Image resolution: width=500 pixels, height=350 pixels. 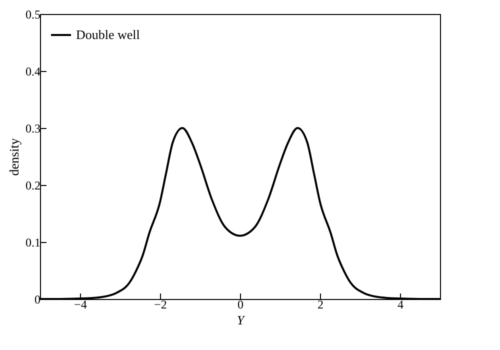 What do you see at coordinates (321, 305) in the screenshot?
I see `x-tick-label: 2` at bounding box center [321, 305].